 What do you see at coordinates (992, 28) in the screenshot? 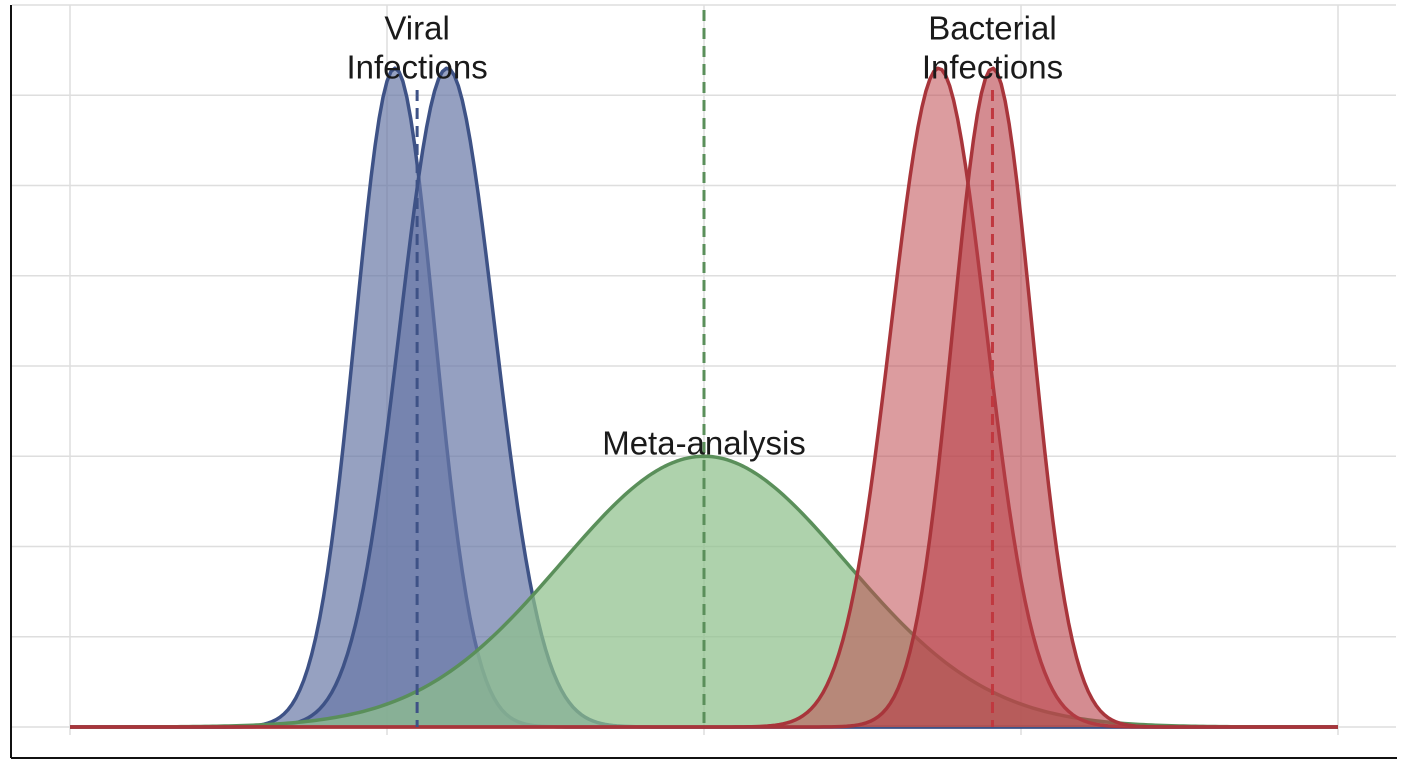
I see `bacterial-label-line: Bacterial` at bounding box center [992, 28].